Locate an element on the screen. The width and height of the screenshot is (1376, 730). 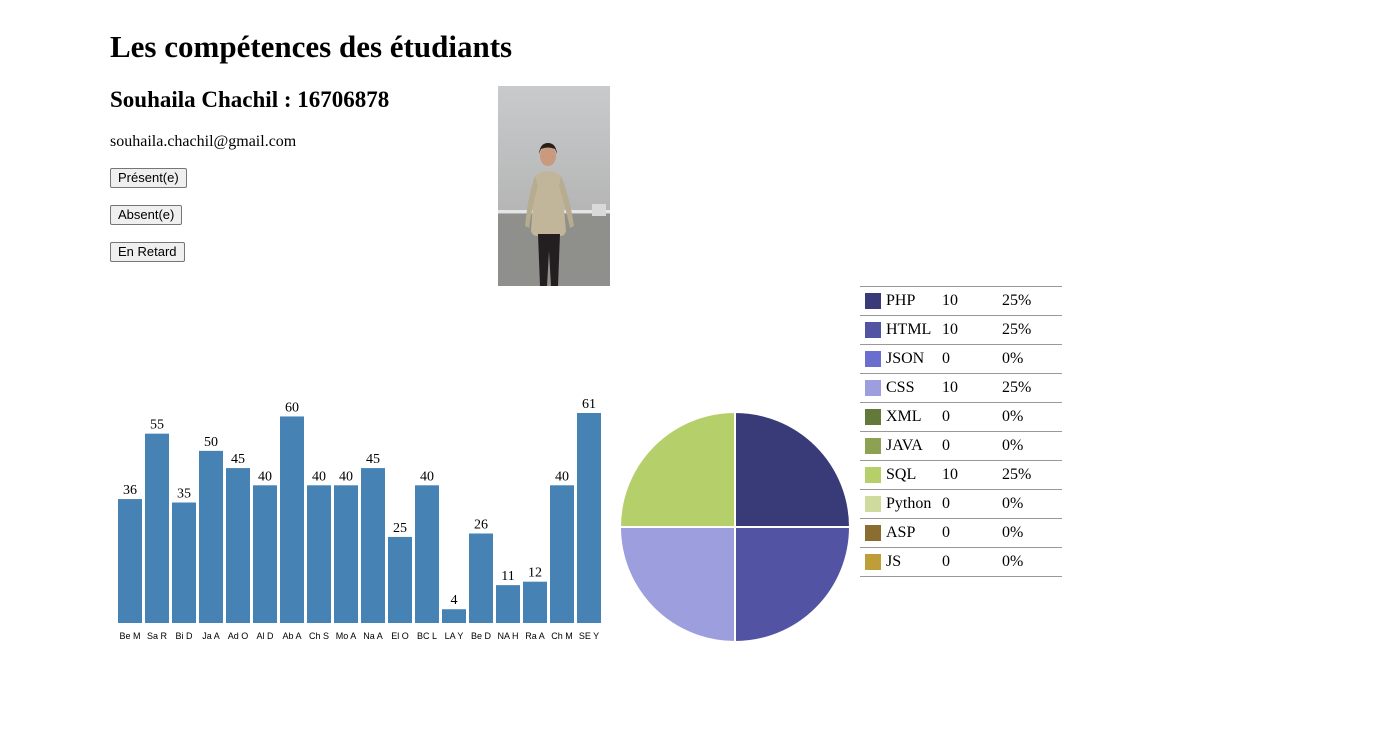
bar-value-label: 60 is located at coordinates (292, 407).